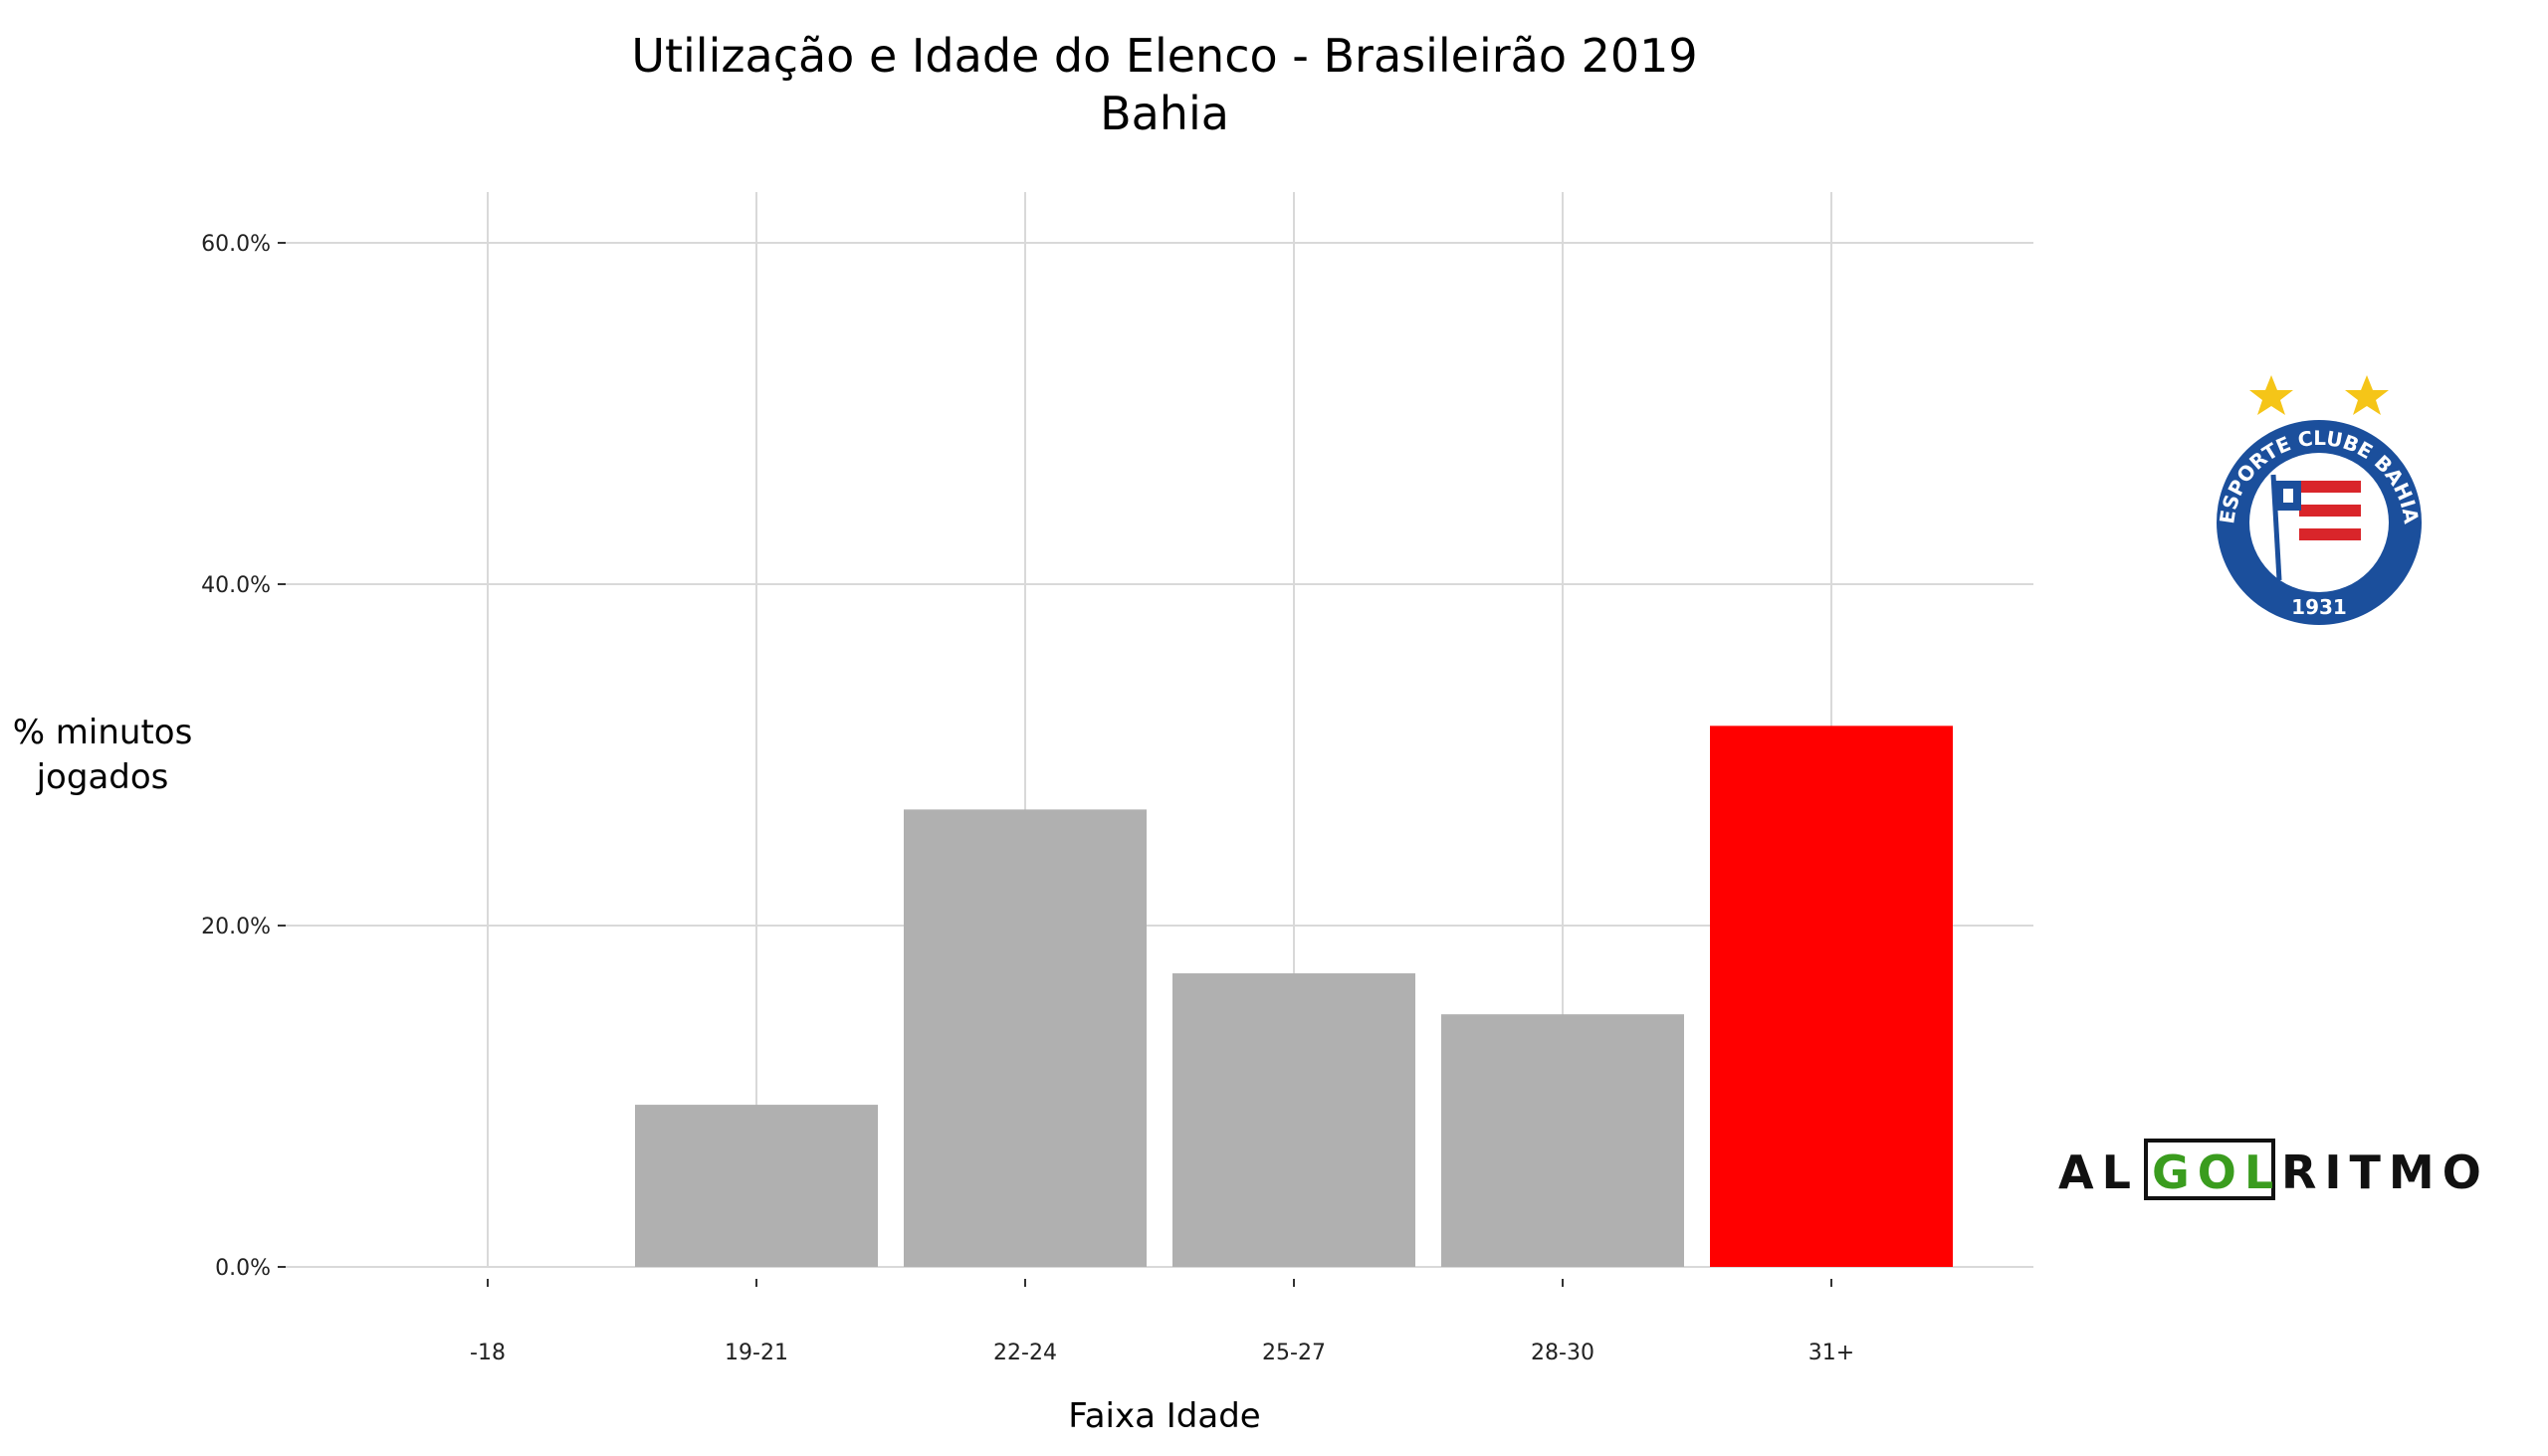 This screenshot has width=2548, height=1456. What do you see at coordinates (236, 244) in the screenshot?
I see `y-tick-label: 60.0%` at bounding box center [236, 244].